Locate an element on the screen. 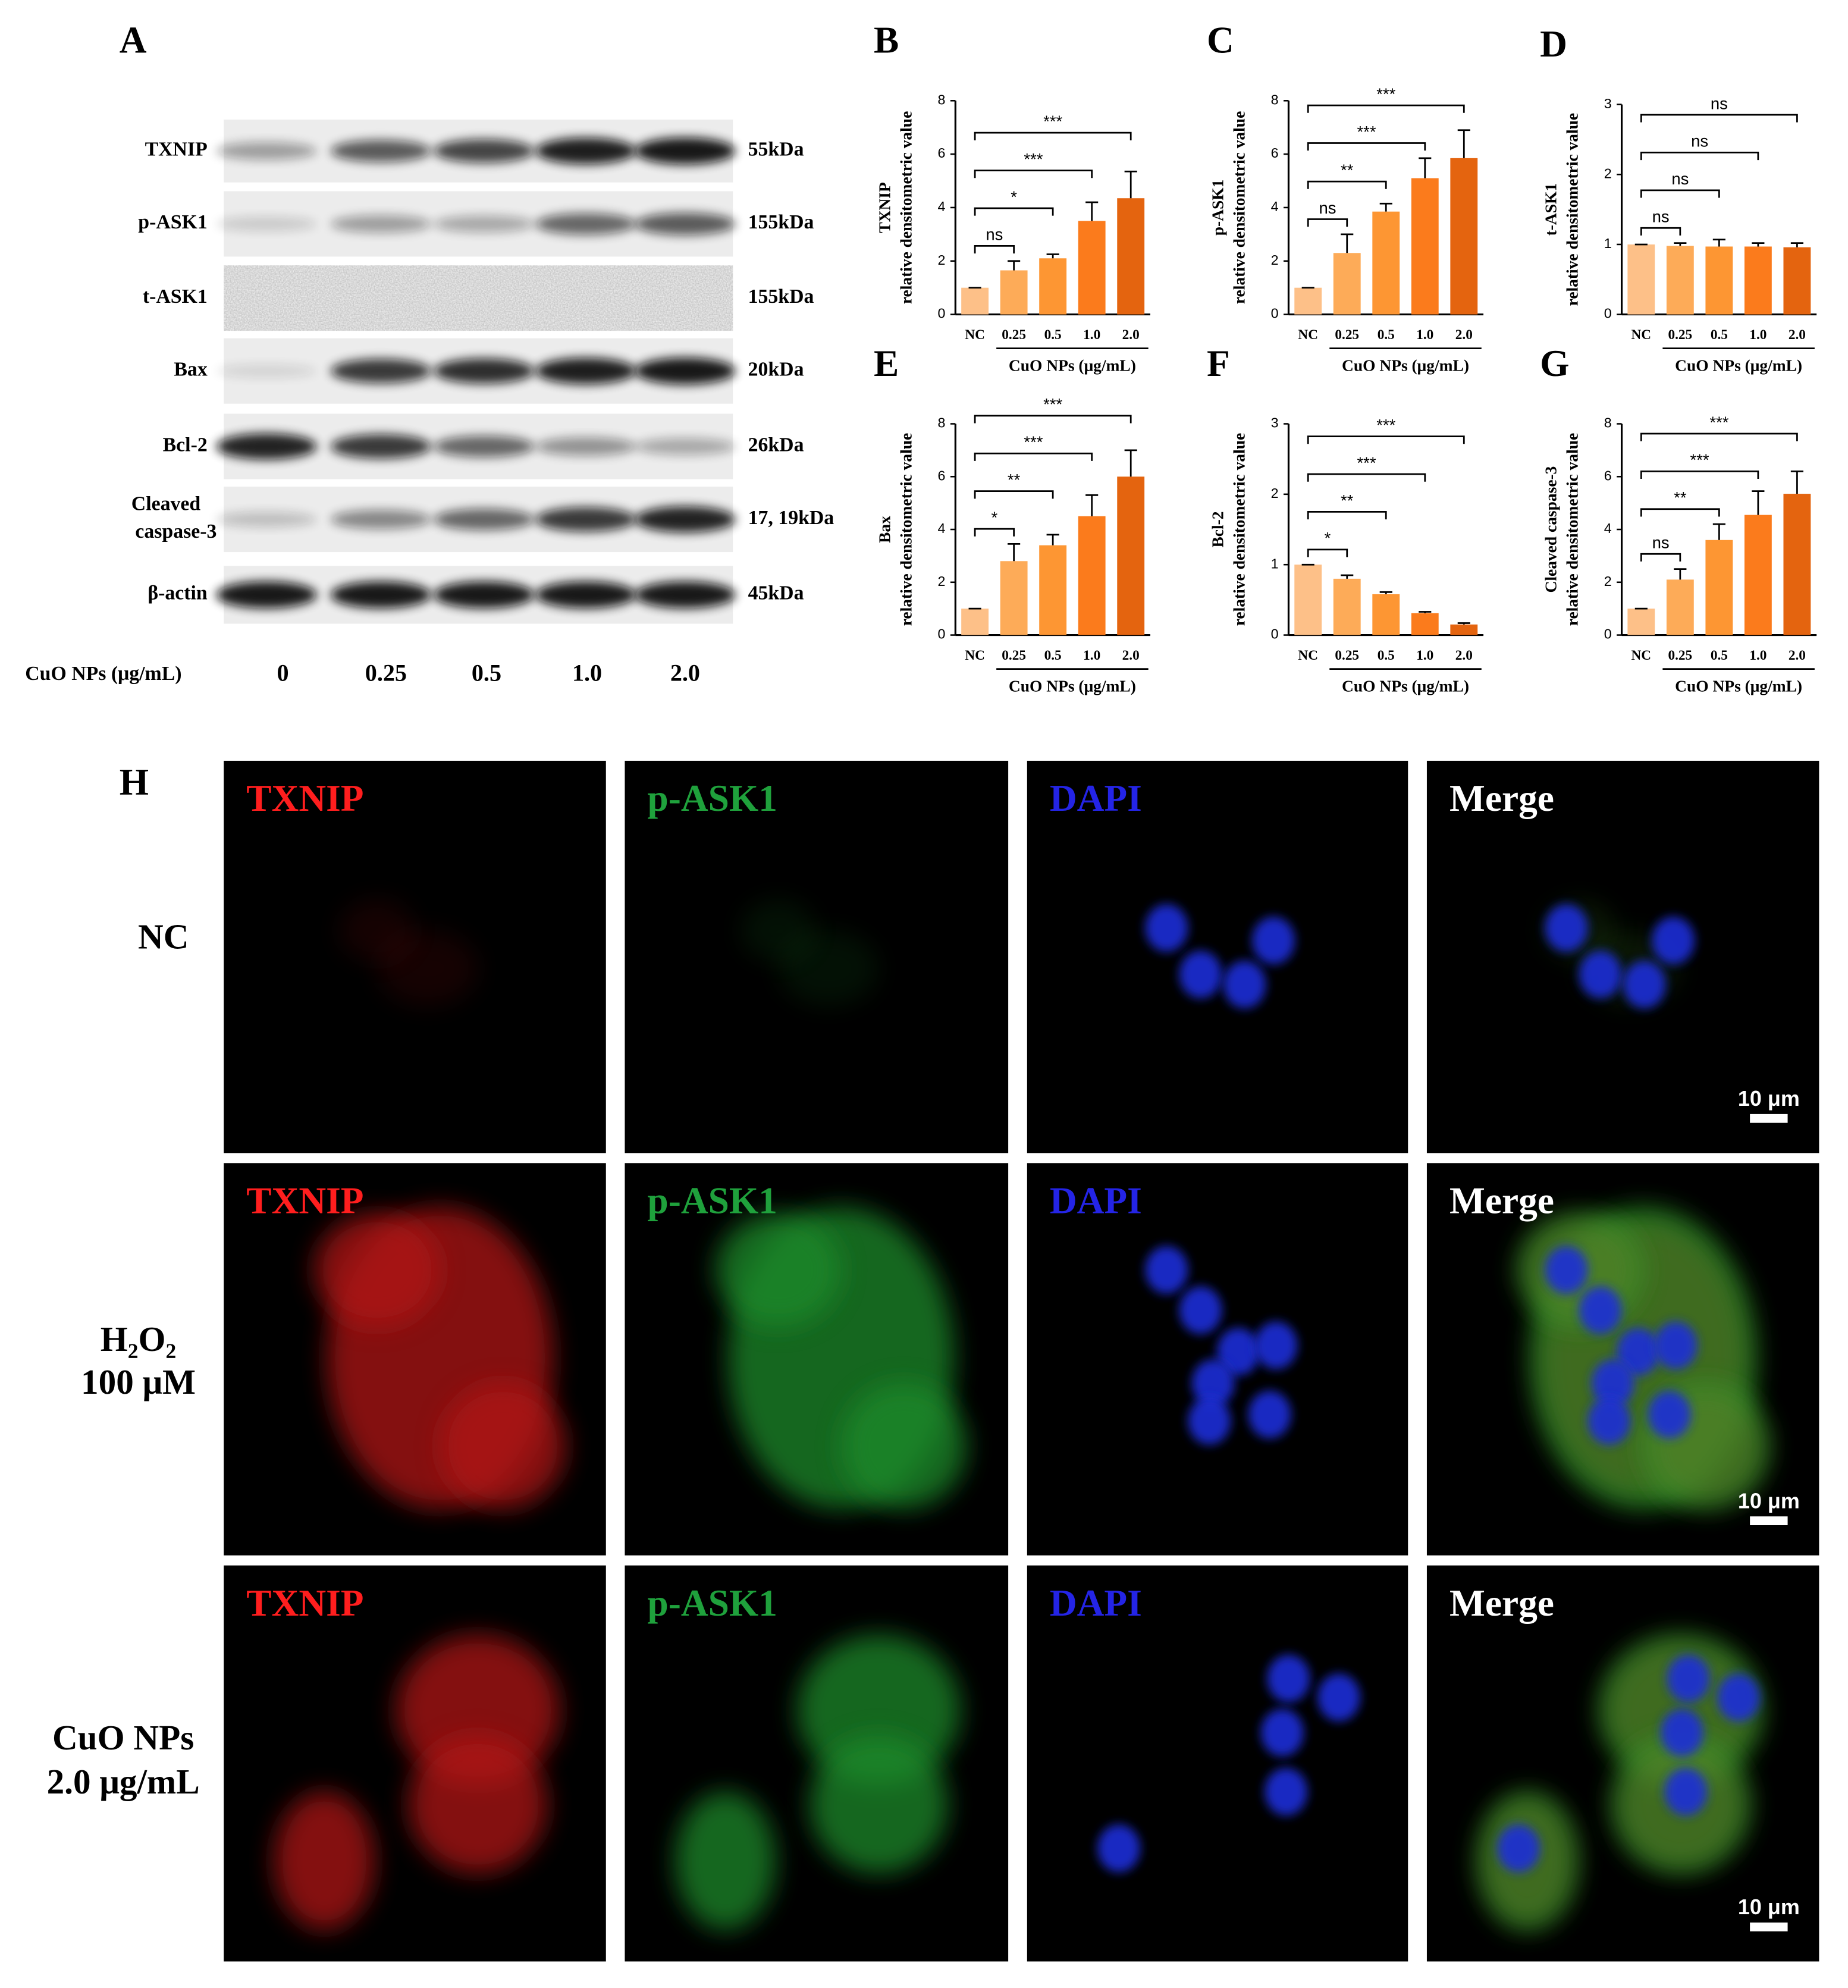 This screenshot has height=1988, width=1848. y-tick-label: 1 is located at coordinates (1608, 244).